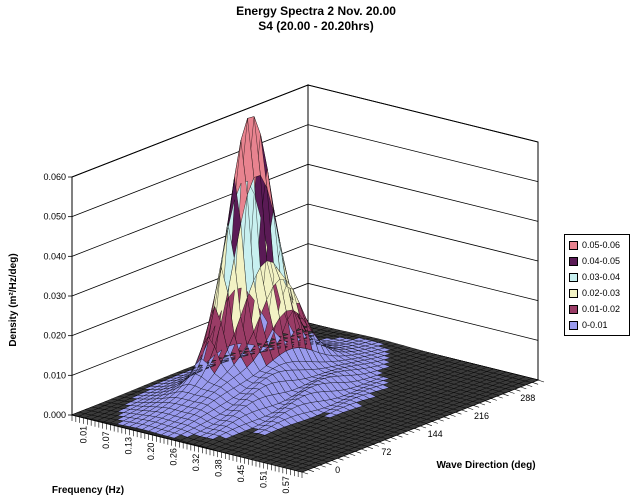 The width and height of the screenshot is (632, 501). Describe the element at coordinates (316, 11) in the screenshot. I see `chart-title: Energy Spectra 2 Nov. 20.00` at that location.